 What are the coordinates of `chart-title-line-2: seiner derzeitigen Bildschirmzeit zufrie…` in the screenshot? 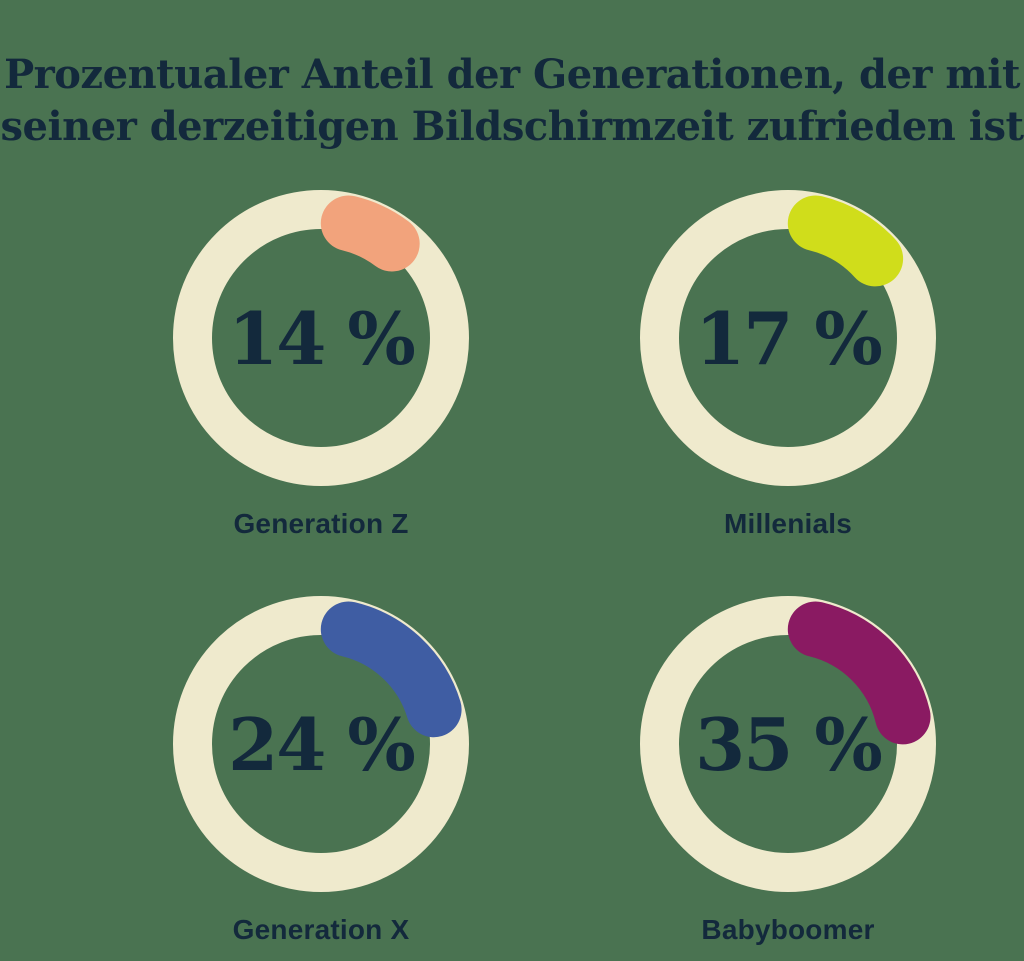 It's located at (512, 126).